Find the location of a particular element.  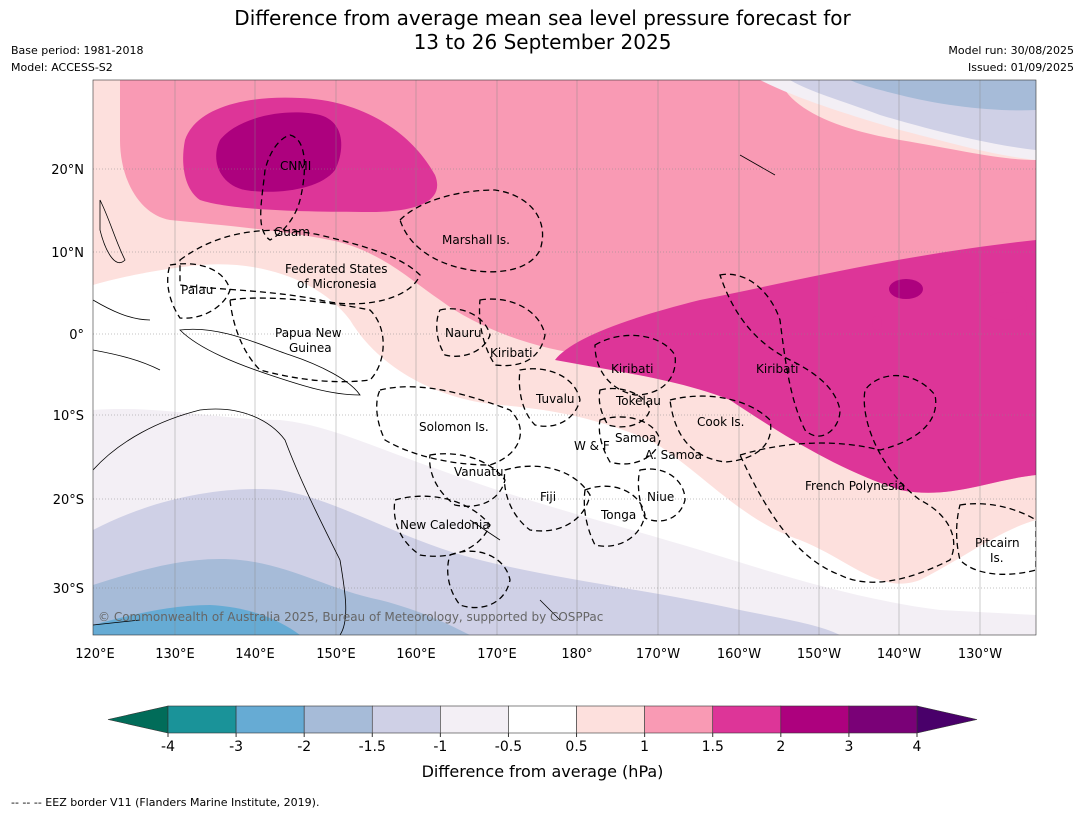

coast-new-zealand is located at coordinates (550, 610).